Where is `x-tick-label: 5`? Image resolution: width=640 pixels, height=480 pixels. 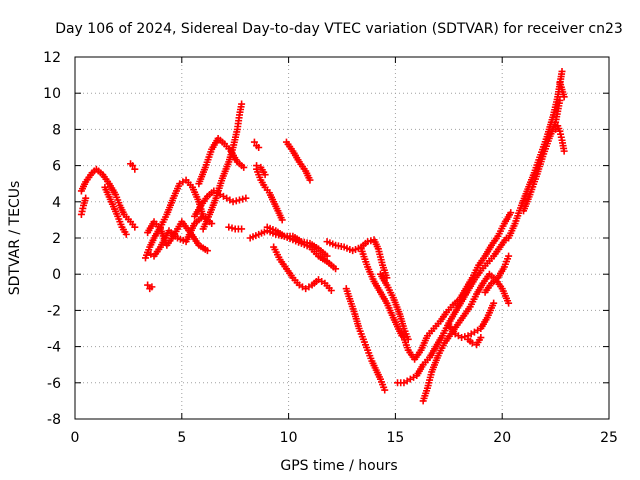
x-tick-label: 5 is located at coordinates (181, 438).